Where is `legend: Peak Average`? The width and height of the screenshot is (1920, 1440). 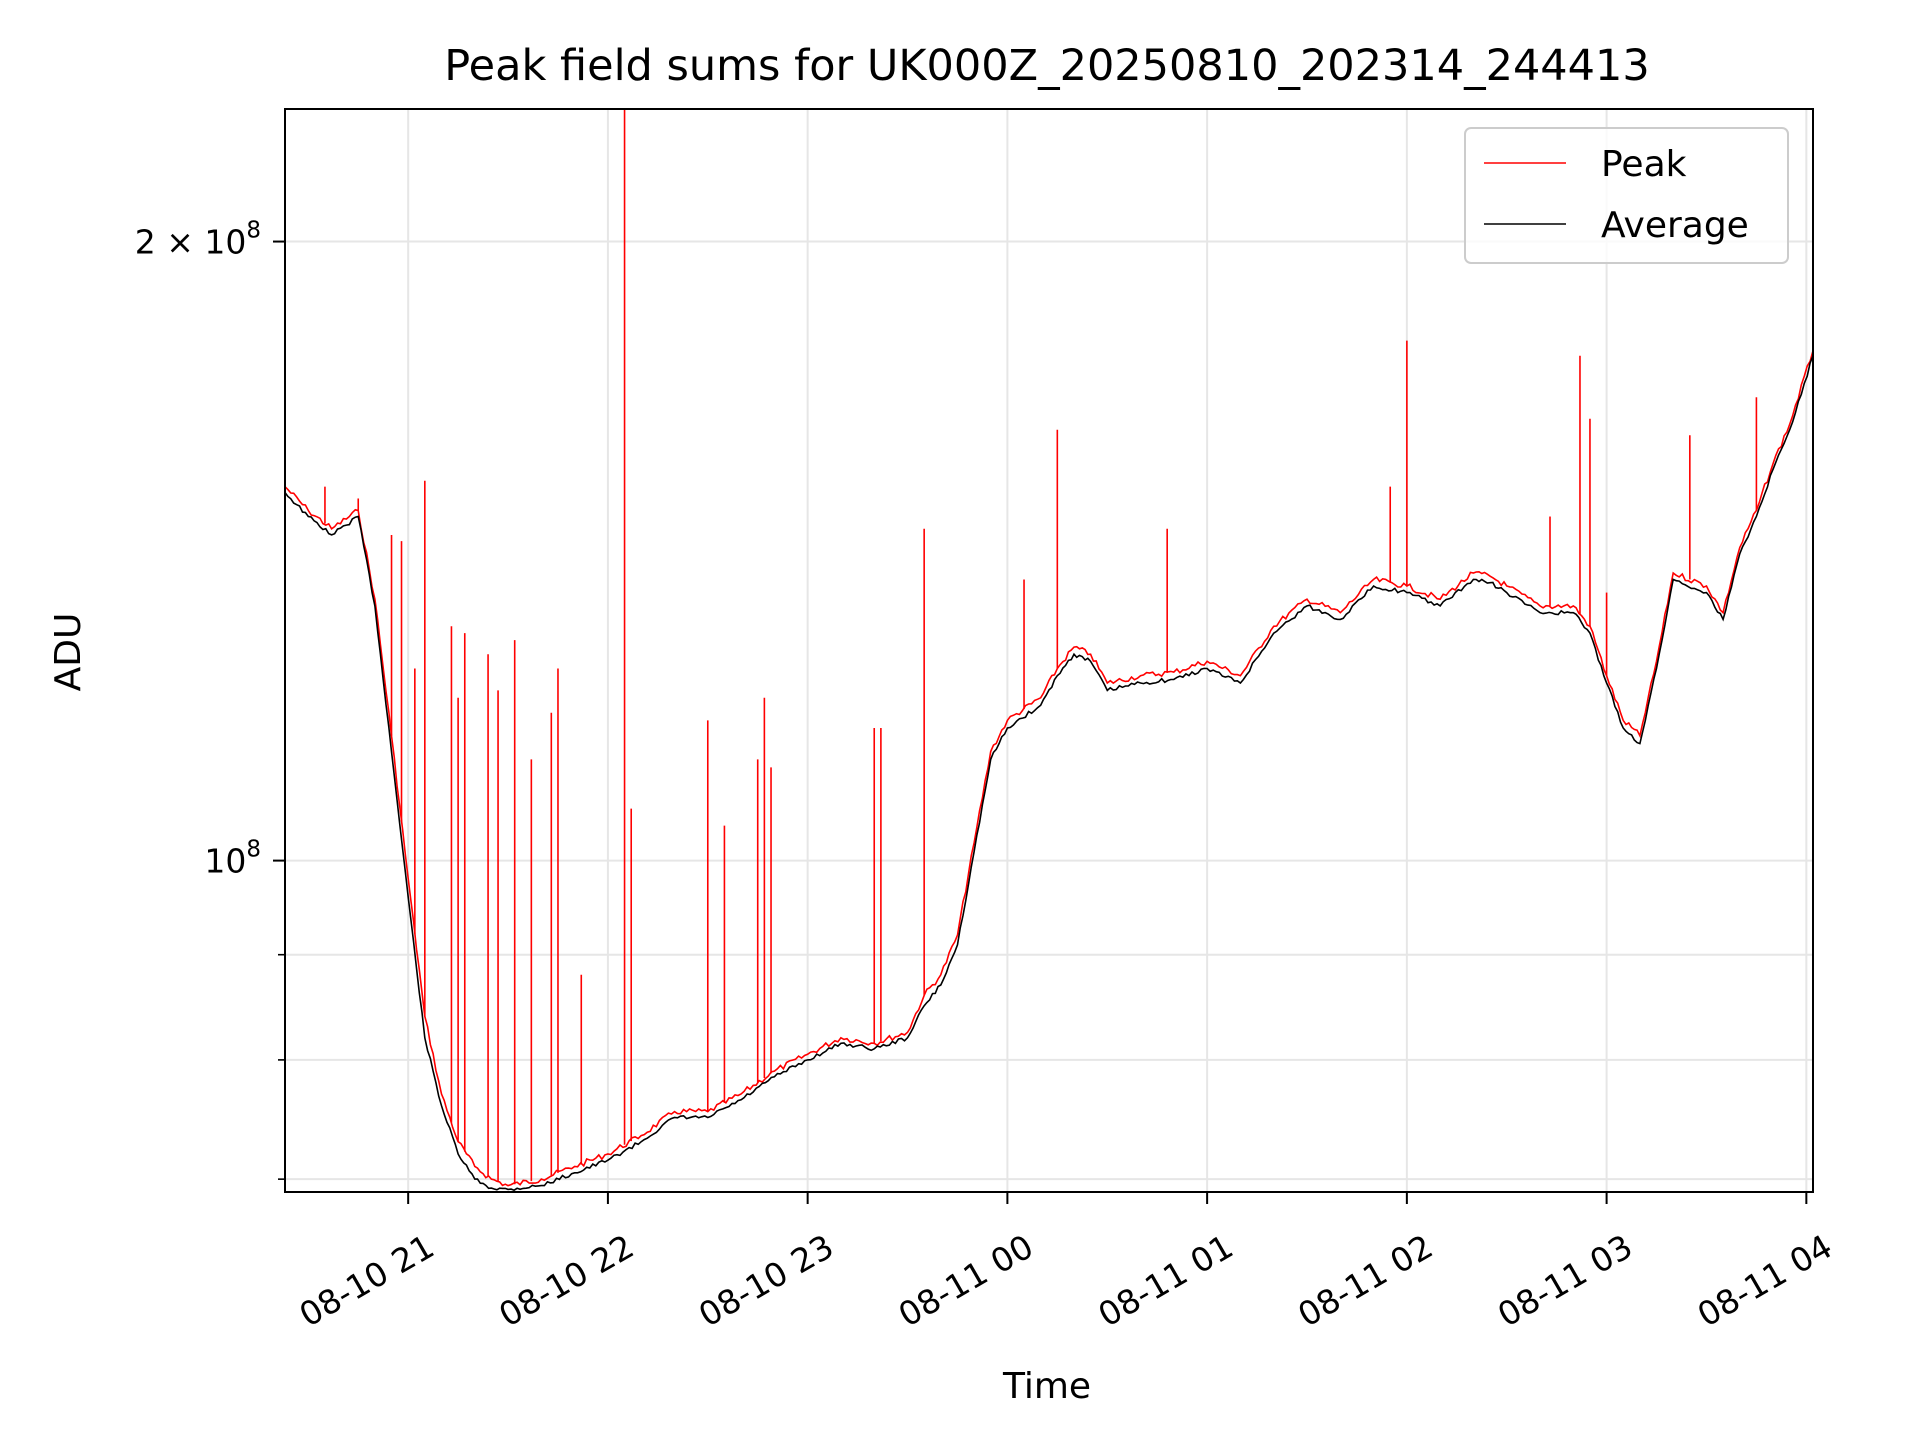
legend: Peak Average is located at coordinates (1626, 195).